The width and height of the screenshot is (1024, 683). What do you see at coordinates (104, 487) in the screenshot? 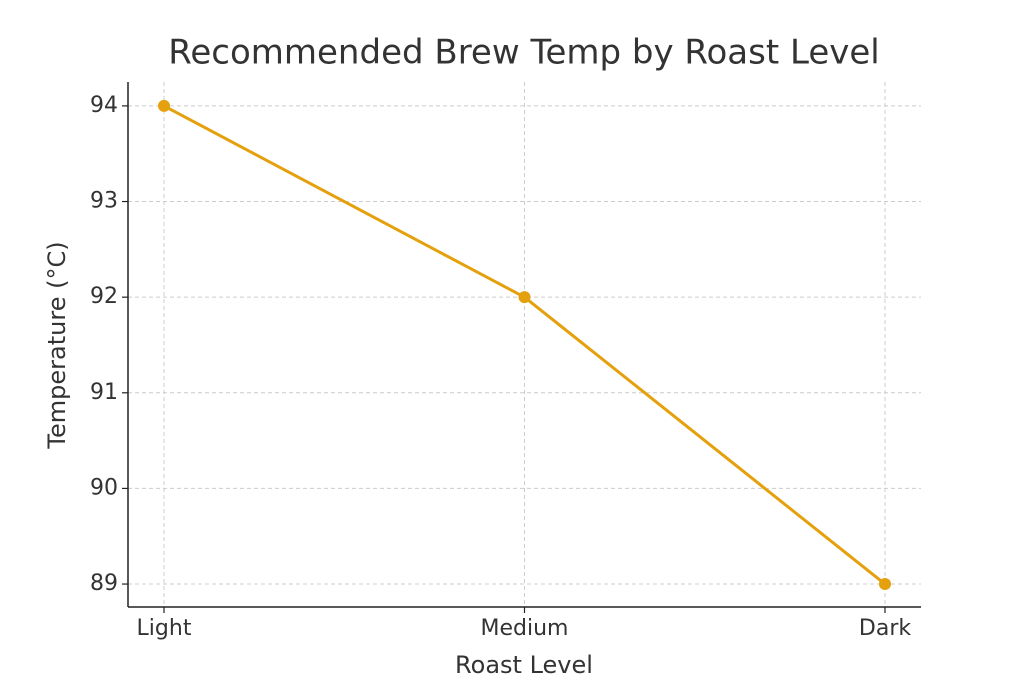
I see `y-tick-label: 90` at bounding box center [104, 487].